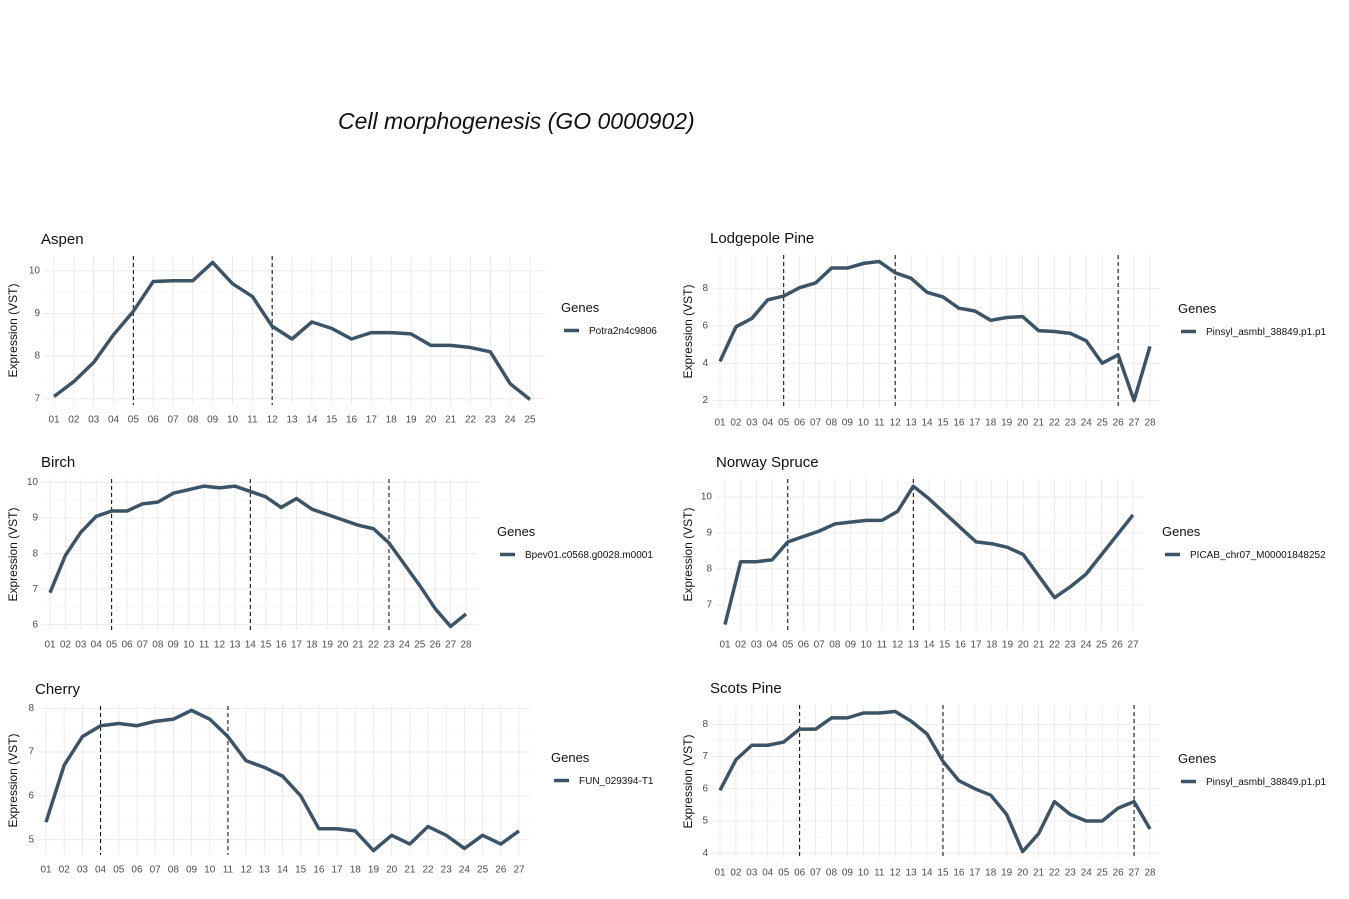 The width and height of the screenshot is (1349, 899). Describe the element at coordinates (832, 423) in the screenshot. I see `x-tick-label: 08` at that location.